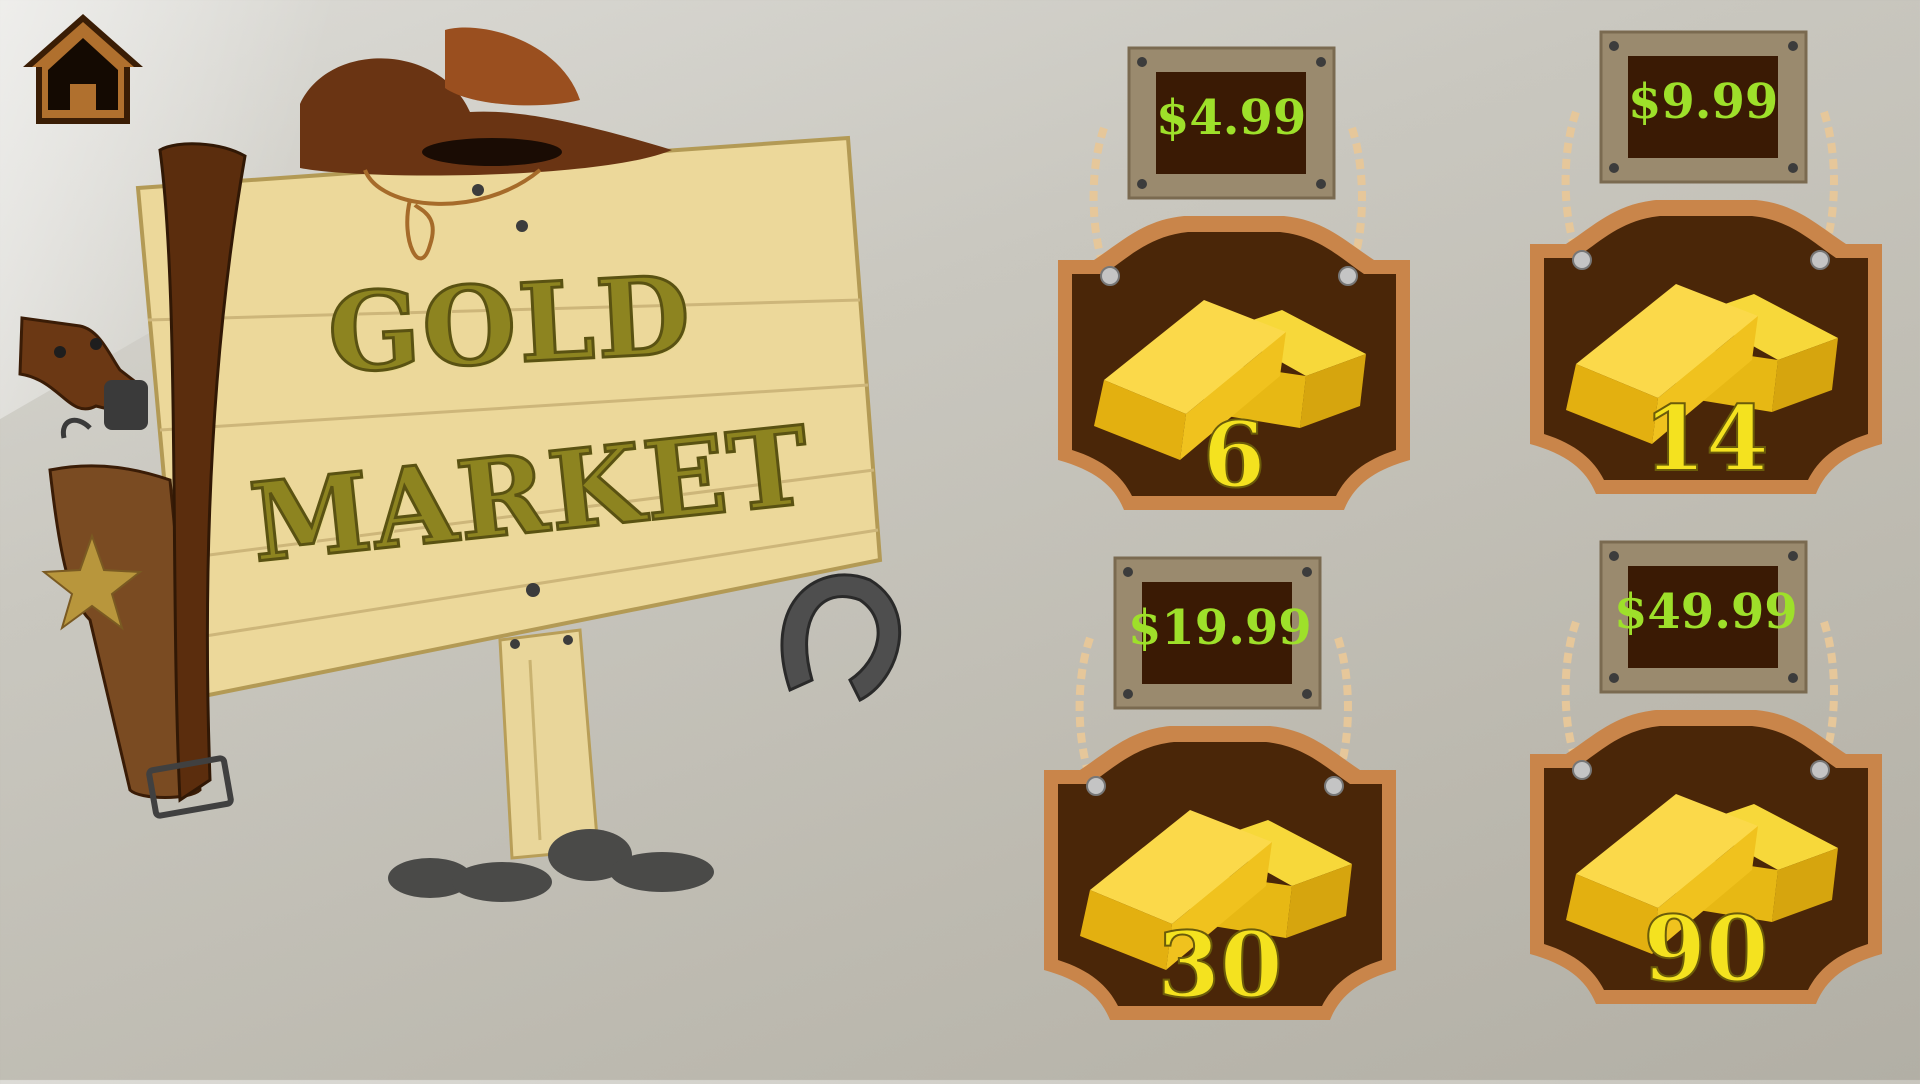 This screenshot has height=1084, width=1920. I want to click on offer-price: $49.99, so click(1706, 612).